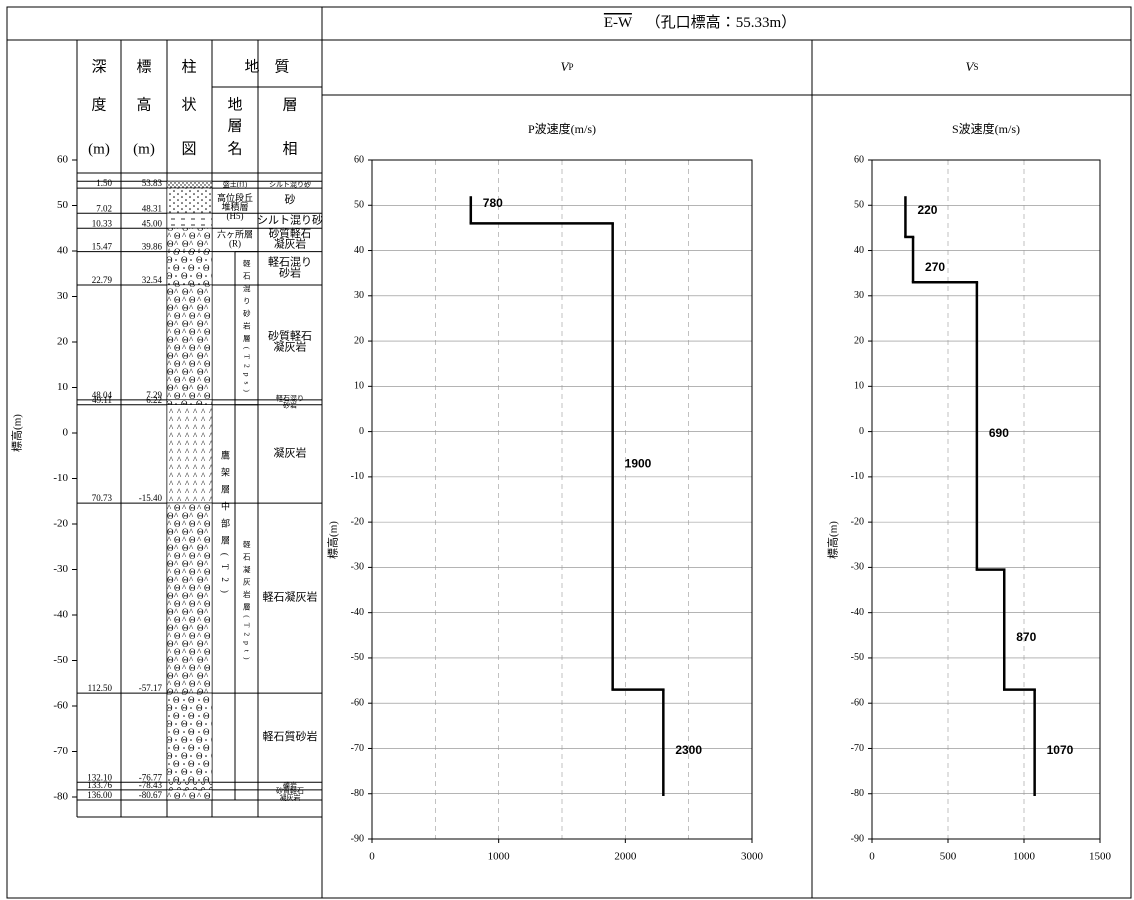 This screenshot has width=1134, height=900. I want to click on depth-label: 49.11, so click(102, 400).